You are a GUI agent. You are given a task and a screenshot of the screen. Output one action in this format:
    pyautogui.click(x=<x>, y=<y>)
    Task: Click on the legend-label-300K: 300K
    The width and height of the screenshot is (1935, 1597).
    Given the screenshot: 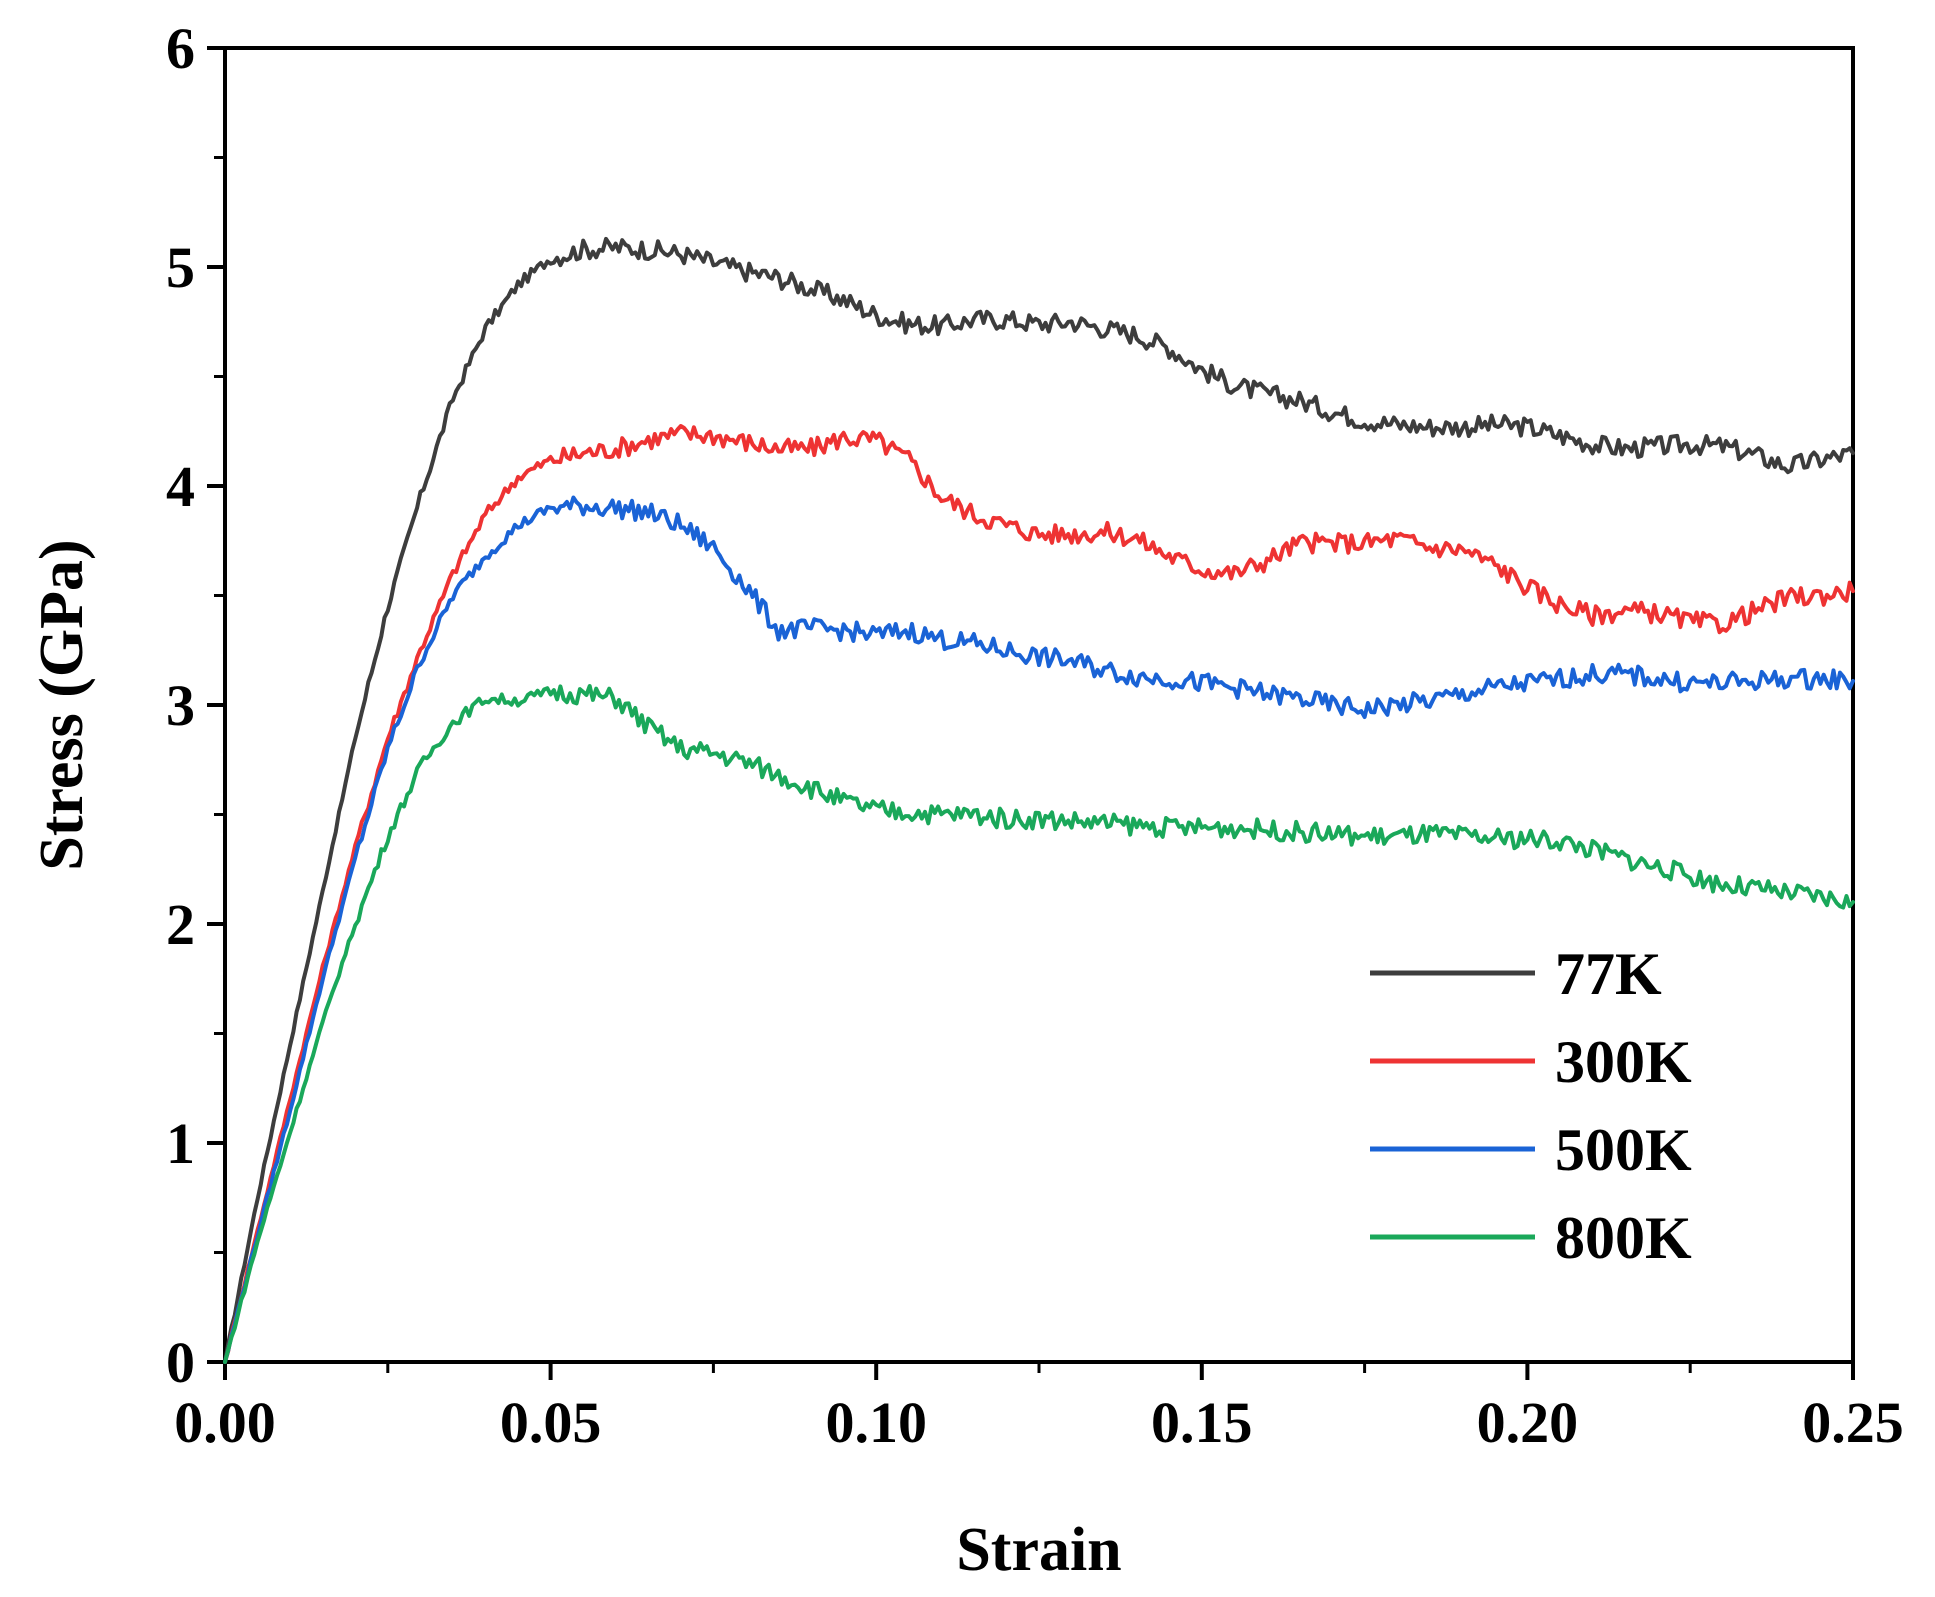 What is the action you would take?
    pyautogui.click(x=1623, y=1062)
    